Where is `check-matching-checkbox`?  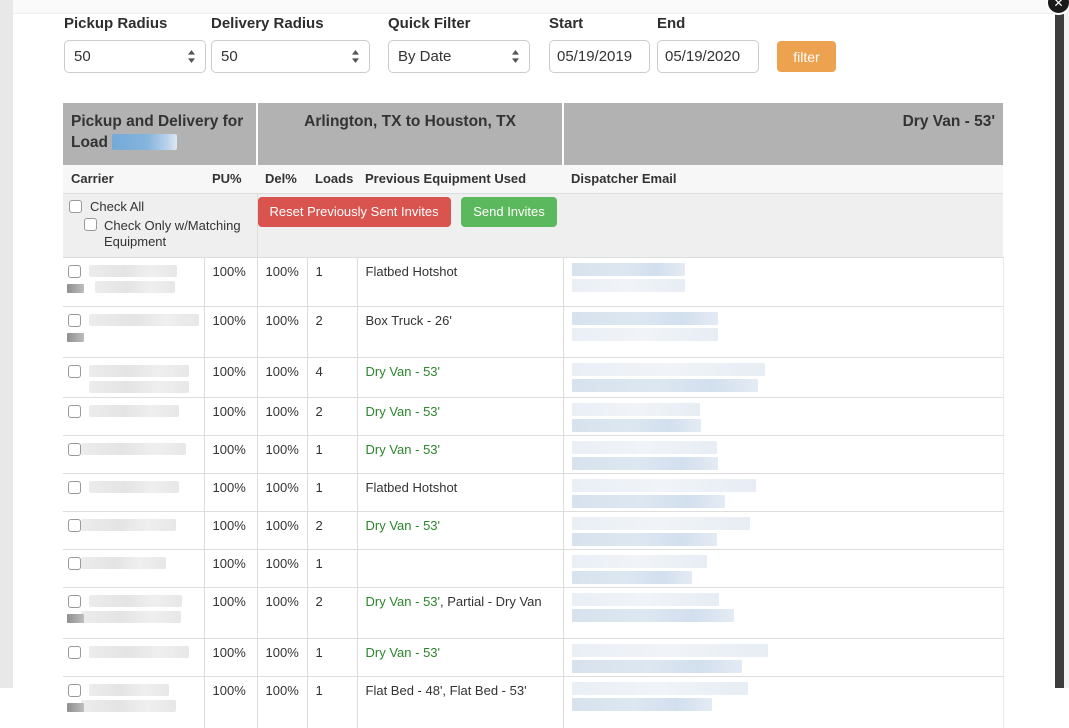
check-matching-checkbox is located at coordinates (90, 224).